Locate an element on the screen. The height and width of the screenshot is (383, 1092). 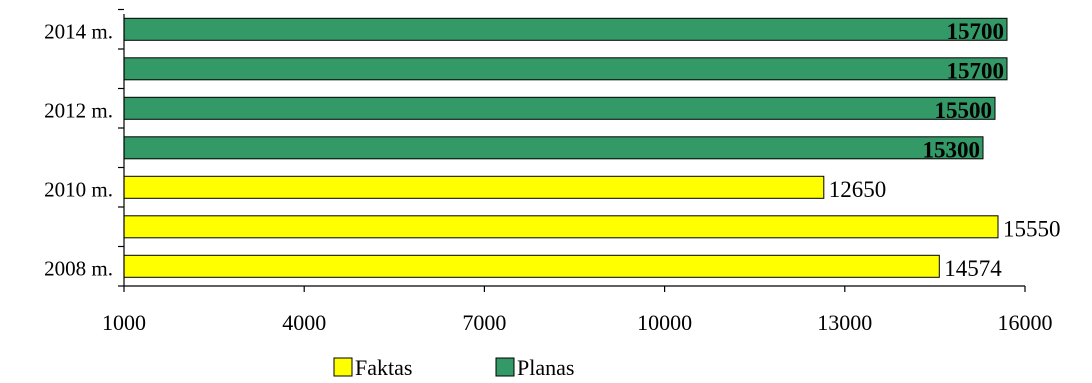
x-tick-label: 13000 is located at coordinates (844, 322).